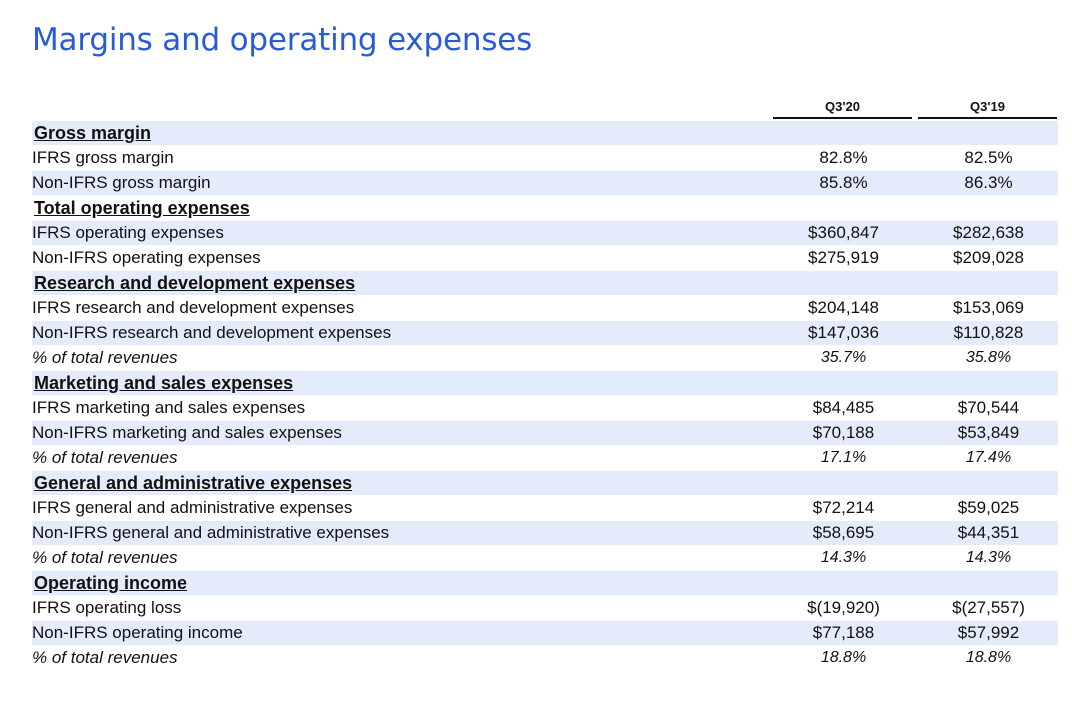 Image resolution: width=1072 pixels, height=706 pixels. I want to click on section-header-row: Research and development expenses, so click(545, 283).